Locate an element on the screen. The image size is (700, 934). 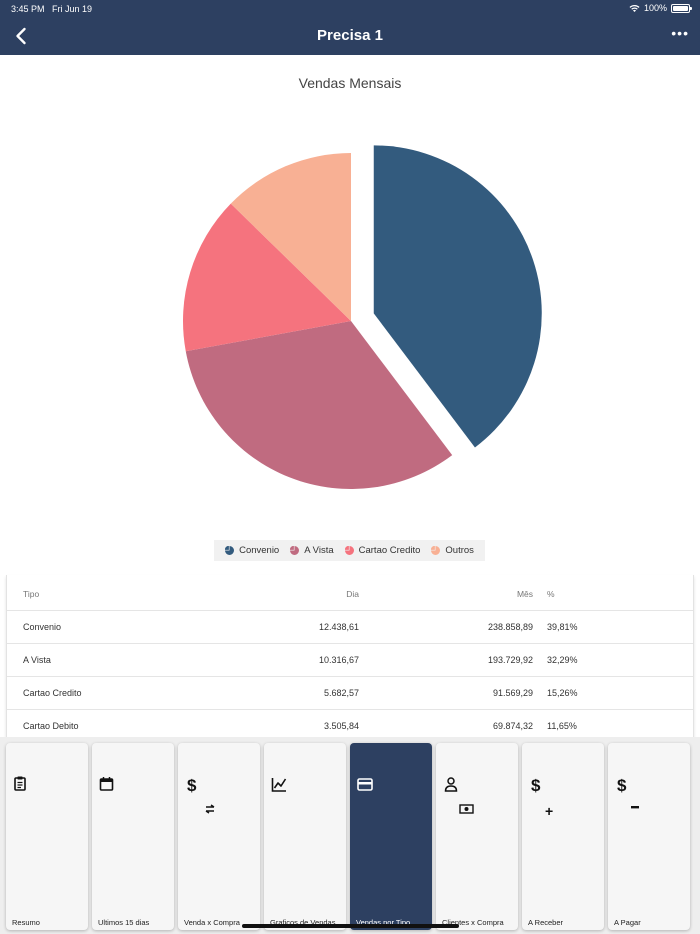
more-options-button: ••• is located at coordinates (680, 33).